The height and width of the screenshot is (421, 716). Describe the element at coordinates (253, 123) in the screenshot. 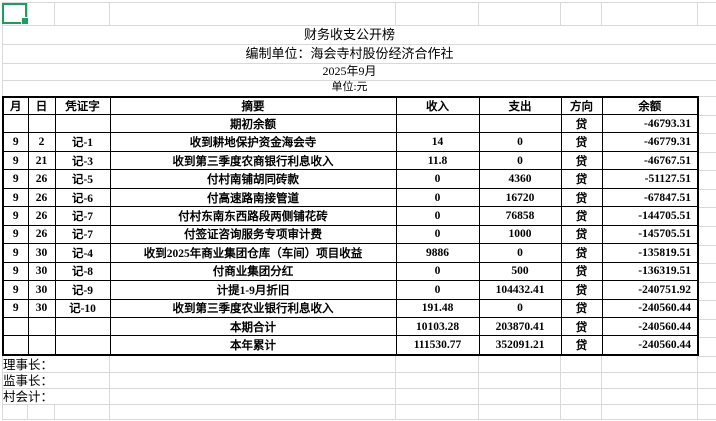

I see `ledger-cell: 期初余额` at that location.